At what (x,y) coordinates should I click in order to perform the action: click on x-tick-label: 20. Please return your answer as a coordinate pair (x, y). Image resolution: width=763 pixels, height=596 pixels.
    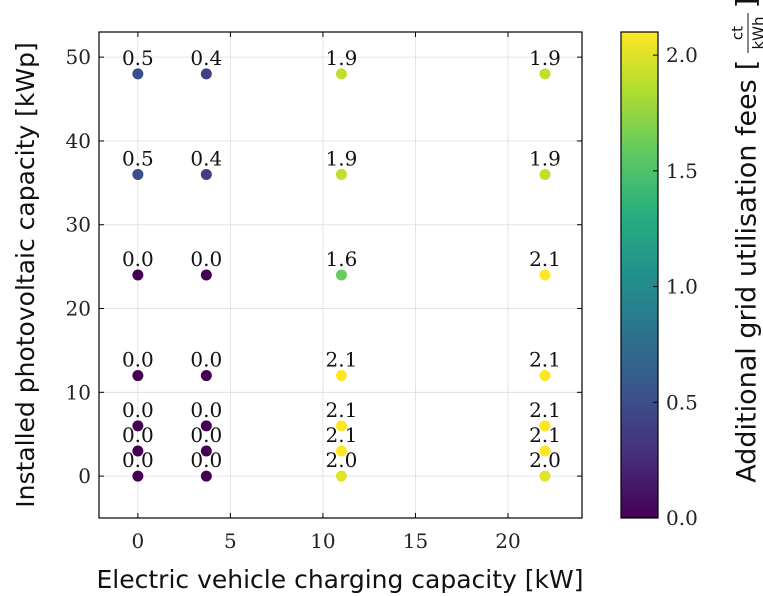
    Looking at the image, I should click on (507, 541).